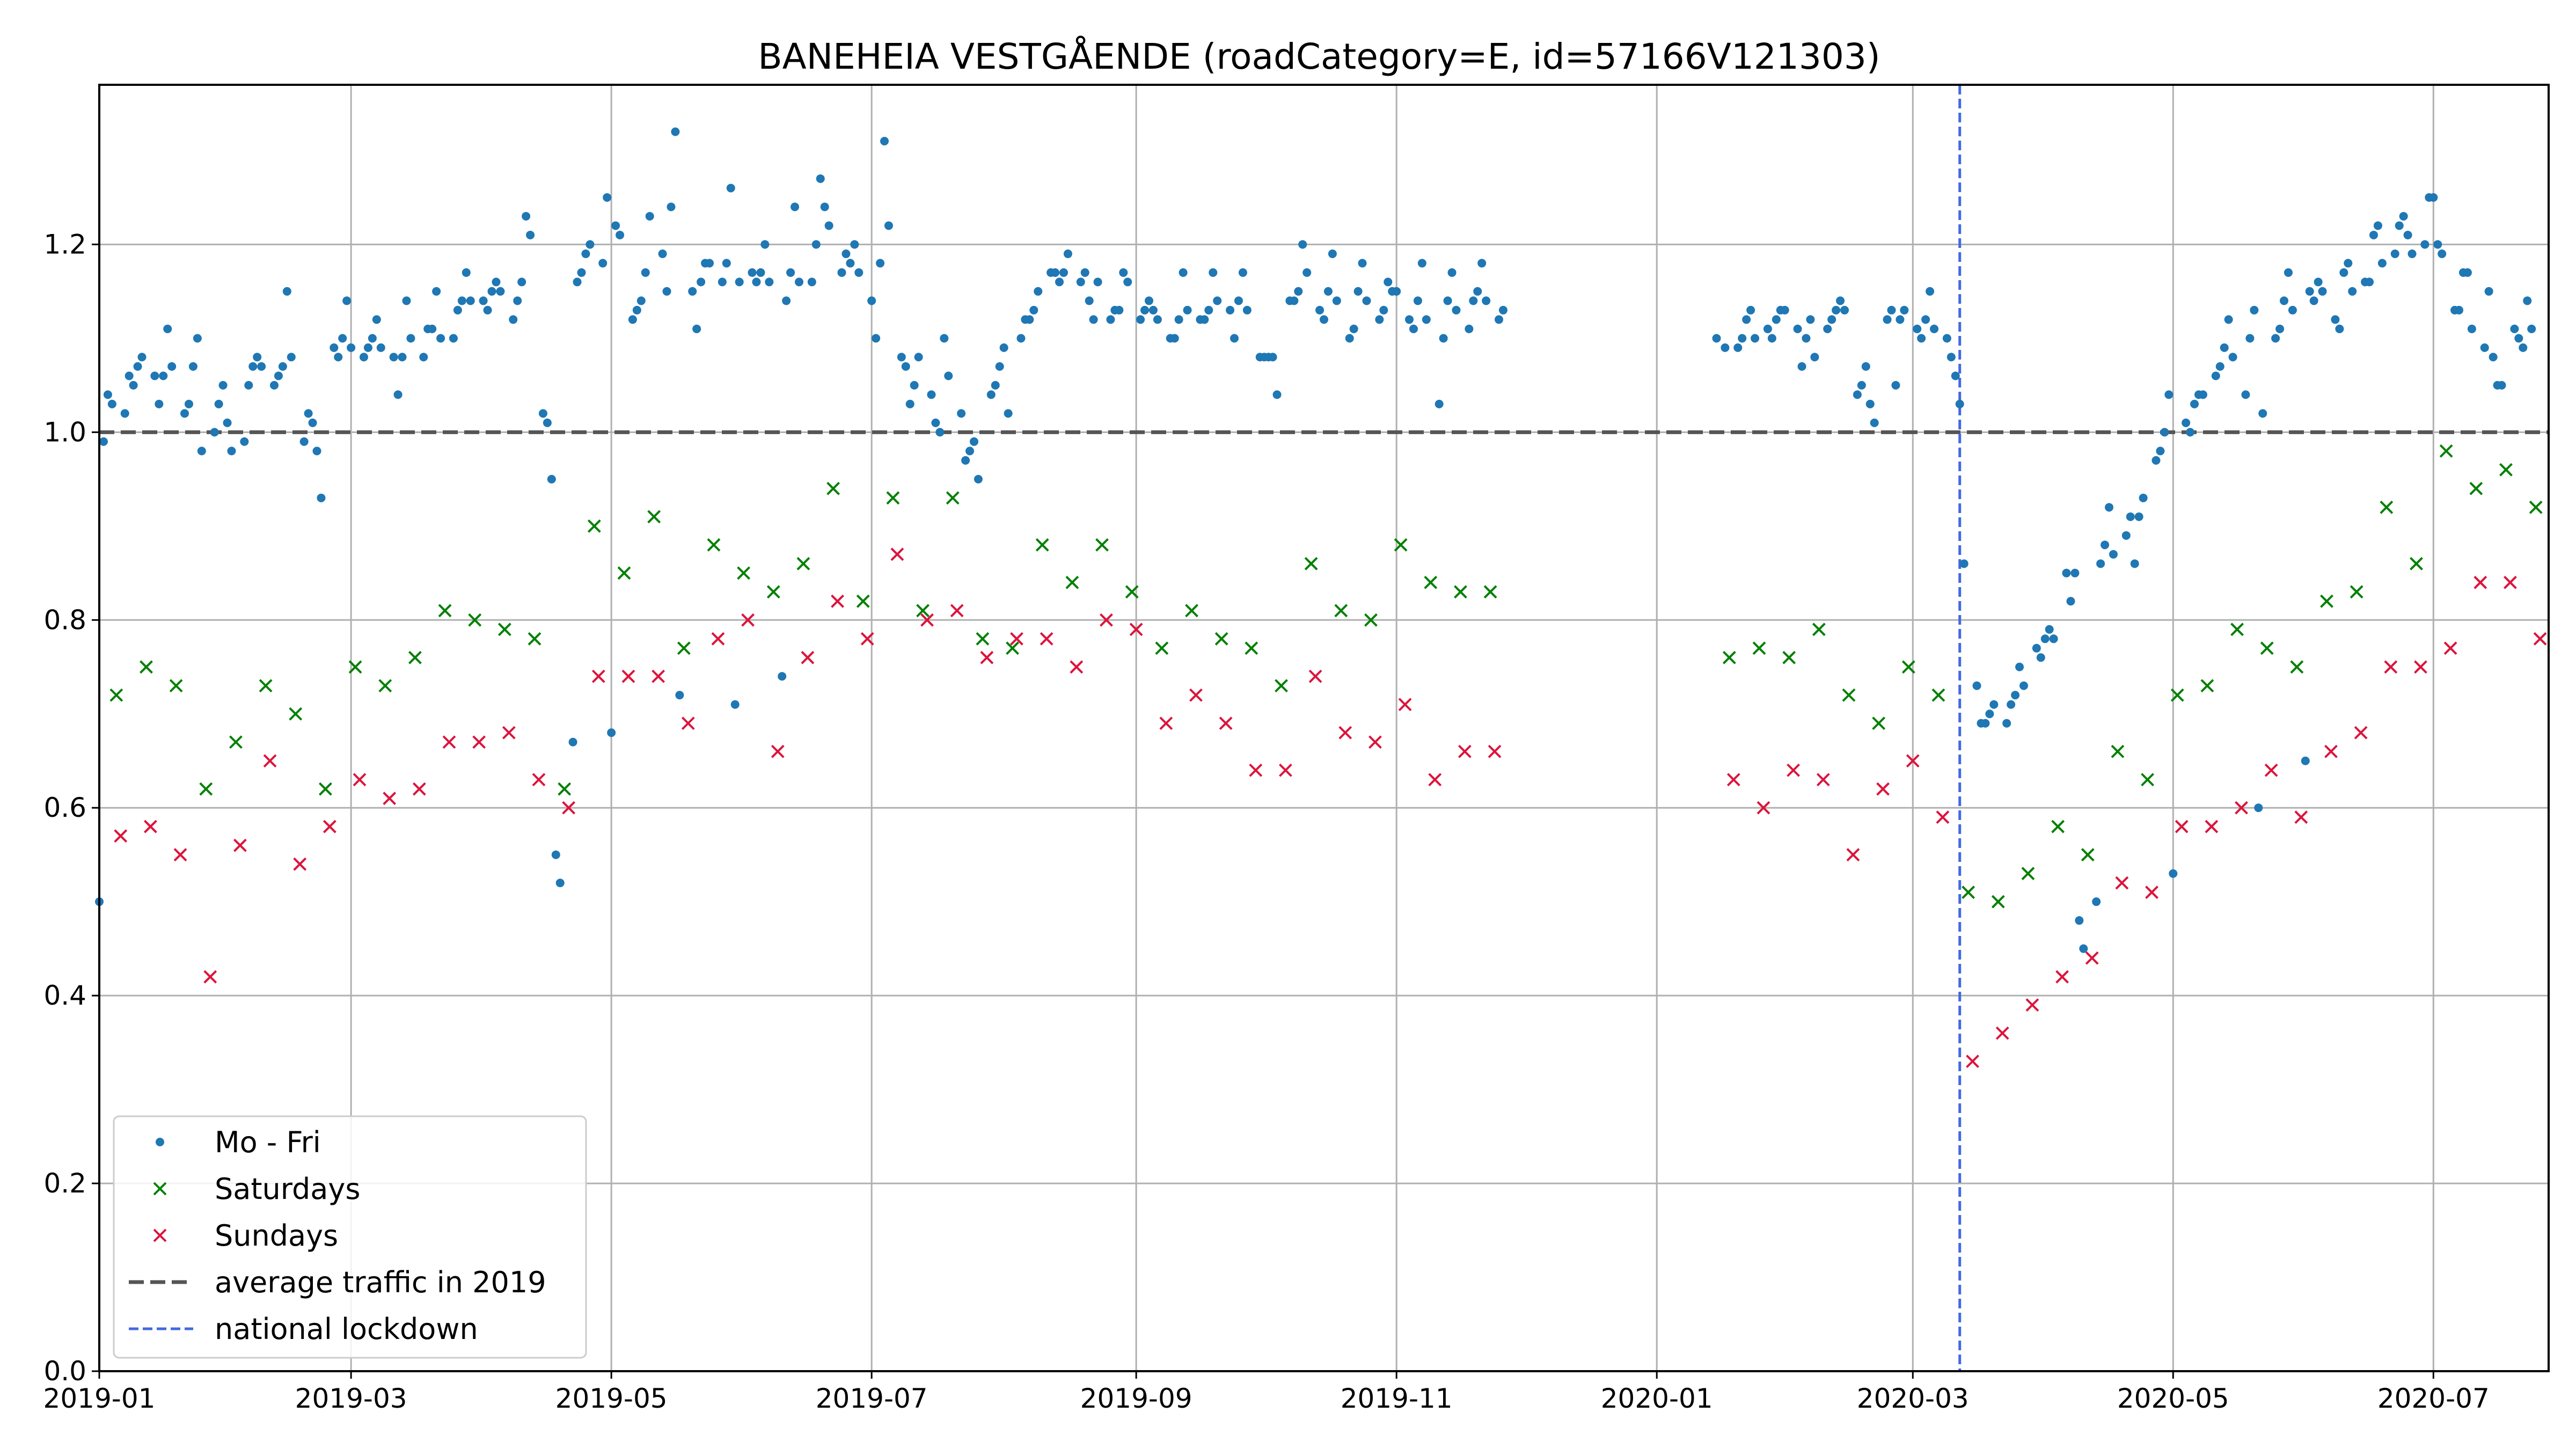 The width and height of the screenshot is (2576, 1449). I want to click on y-tick-label: 0.8, so click(64, 619).